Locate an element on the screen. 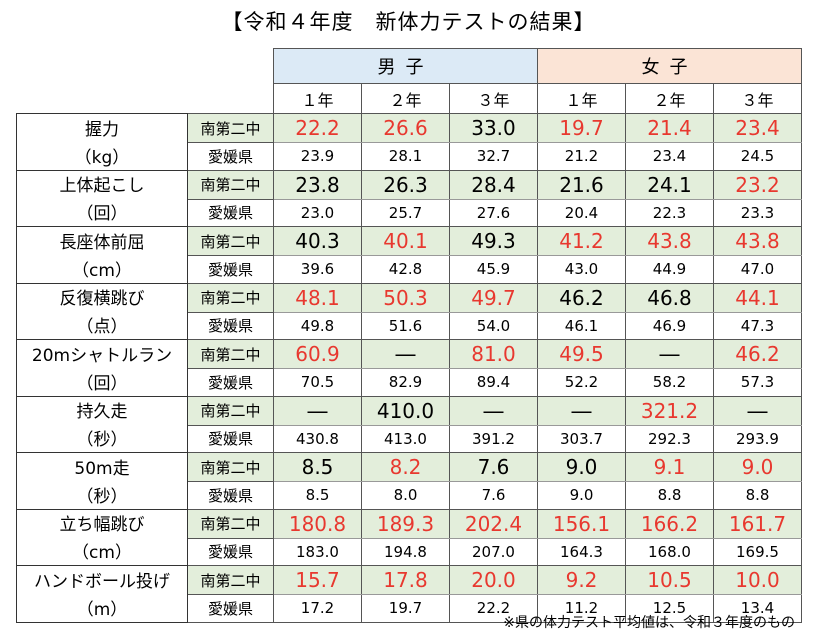  school-value: 60.9 is located at coordinates (317, 354).